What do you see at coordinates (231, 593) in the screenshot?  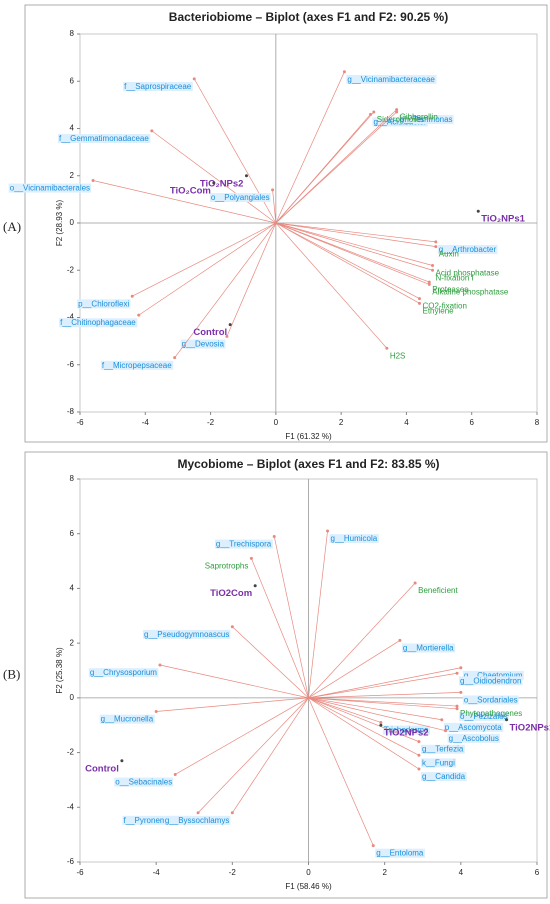 I see `observations-label: TiO2Com` at bounding box center [231, 593].